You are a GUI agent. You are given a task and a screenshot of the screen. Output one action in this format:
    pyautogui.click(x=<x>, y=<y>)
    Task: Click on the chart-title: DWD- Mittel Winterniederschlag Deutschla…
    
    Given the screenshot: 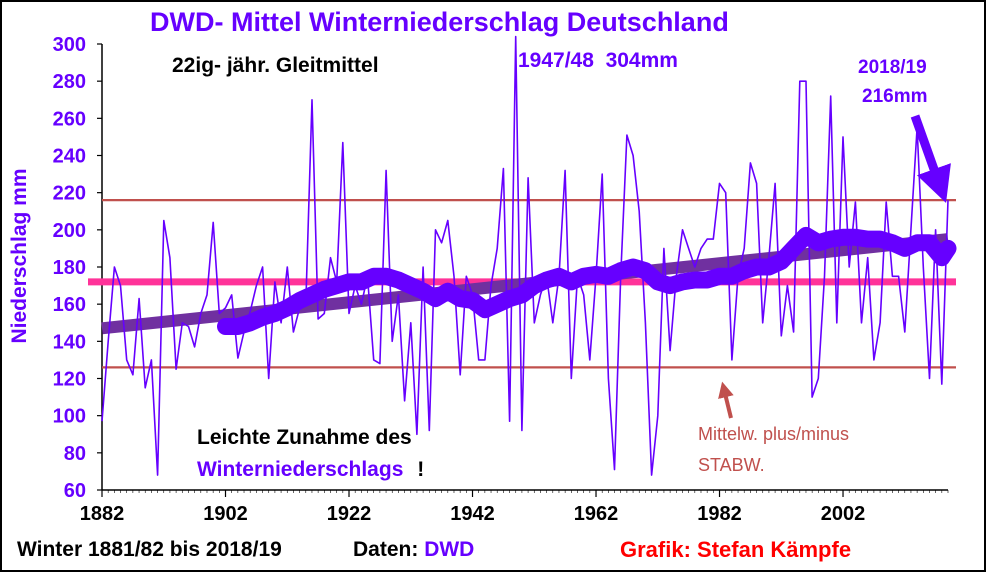 What is the action you would take?
    pyautogui.click(x=439, y=22)
    